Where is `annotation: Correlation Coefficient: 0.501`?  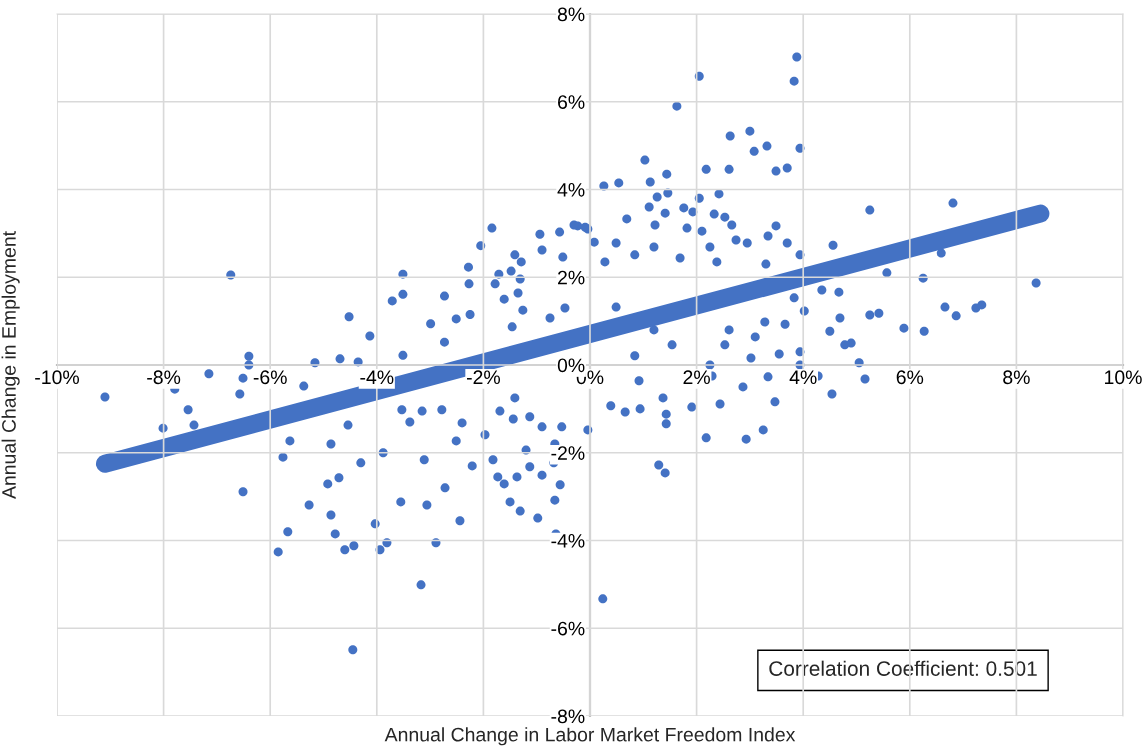 annotation: Correlation Coefficient: 0.501 is located at coordinates (903, 668).